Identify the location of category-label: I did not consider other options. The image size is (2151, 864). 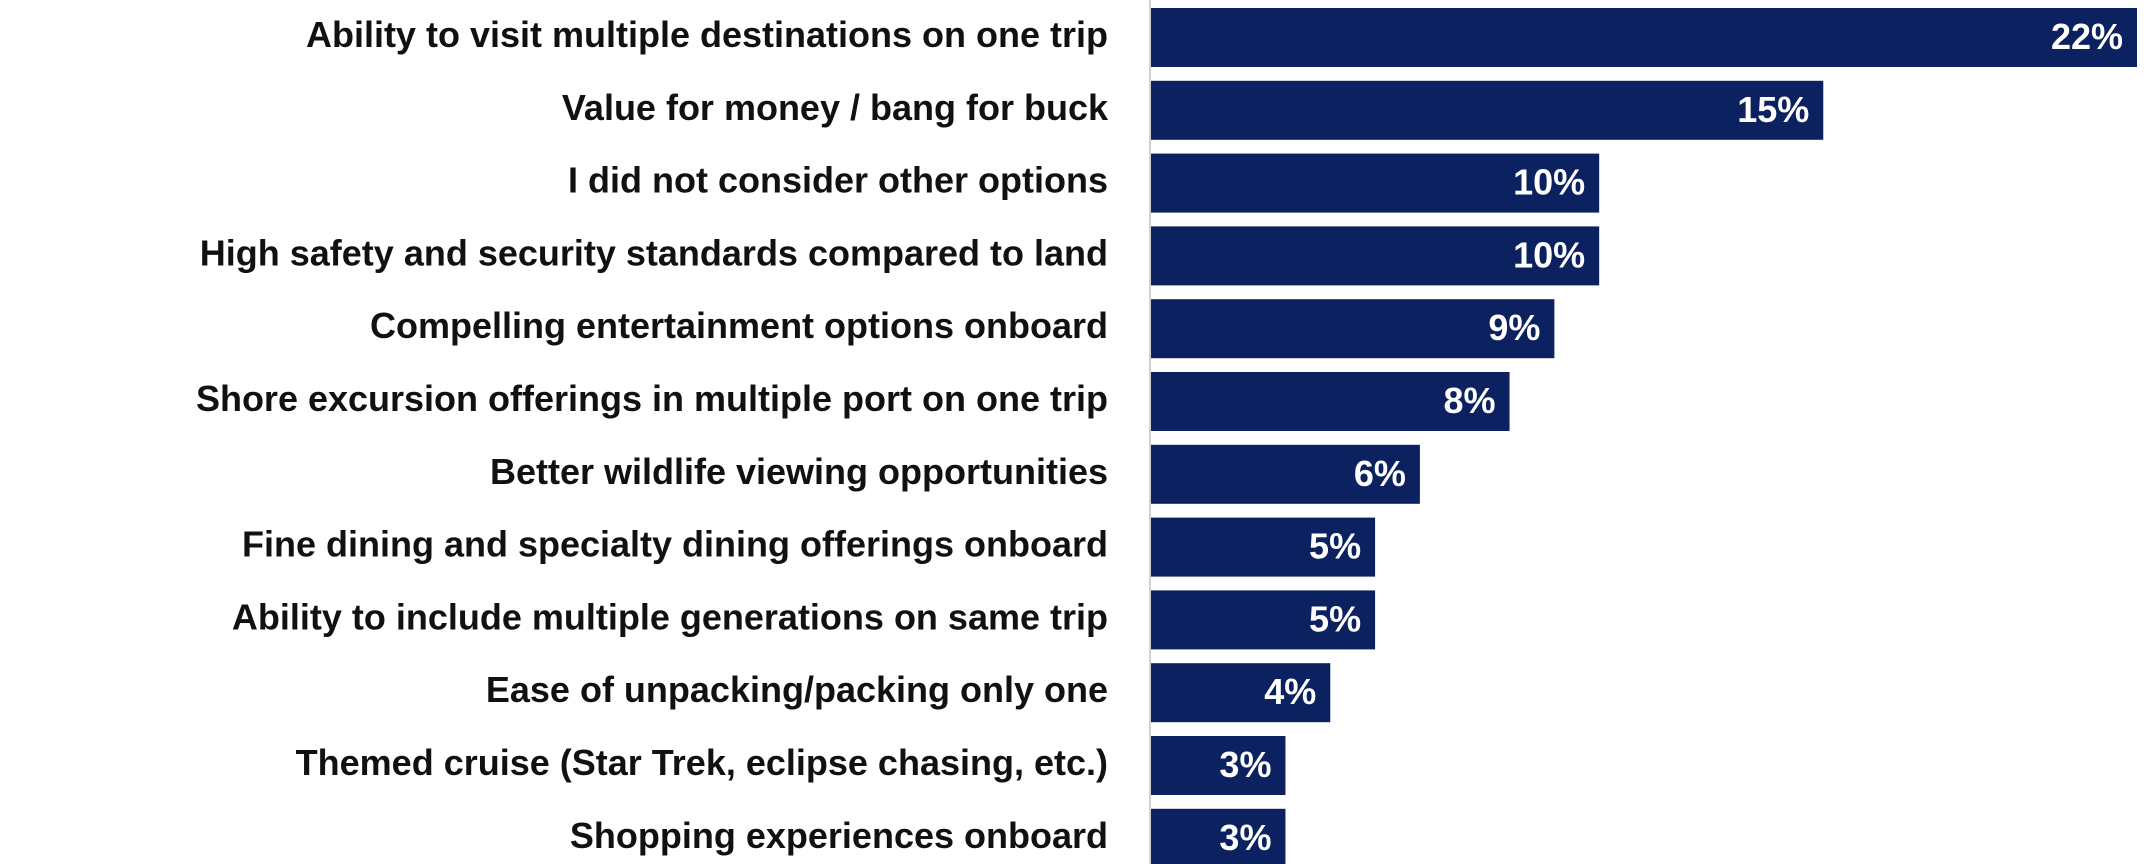
(838, 180).